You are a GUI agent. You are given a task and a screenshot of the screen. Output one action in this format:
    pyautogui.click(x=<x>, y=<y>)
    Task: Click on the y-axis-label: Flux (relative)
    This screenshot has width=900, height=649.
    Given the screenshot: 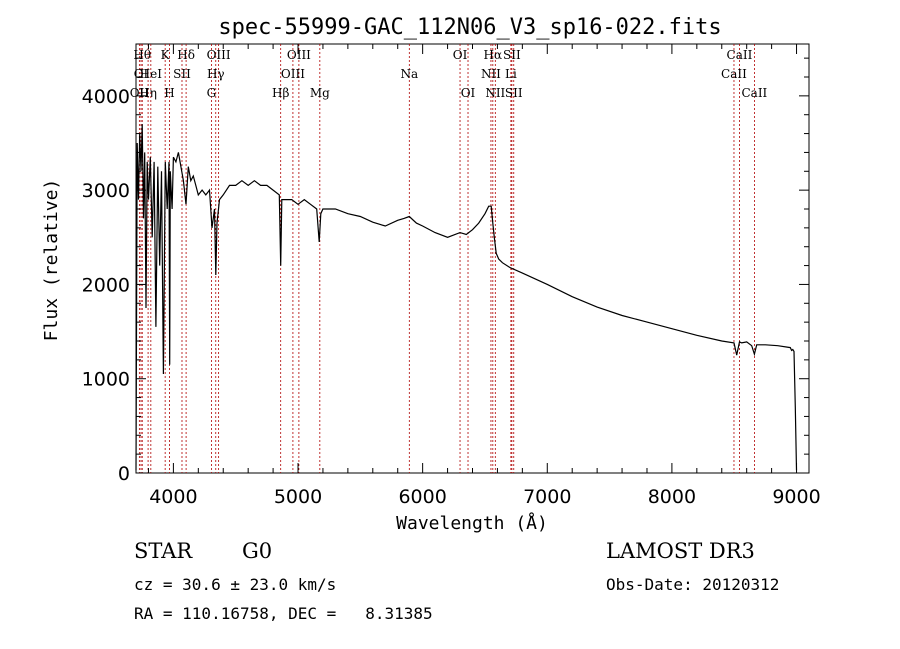 What is the action you would take?
    pyautogui.click(x=51, y=260)
    